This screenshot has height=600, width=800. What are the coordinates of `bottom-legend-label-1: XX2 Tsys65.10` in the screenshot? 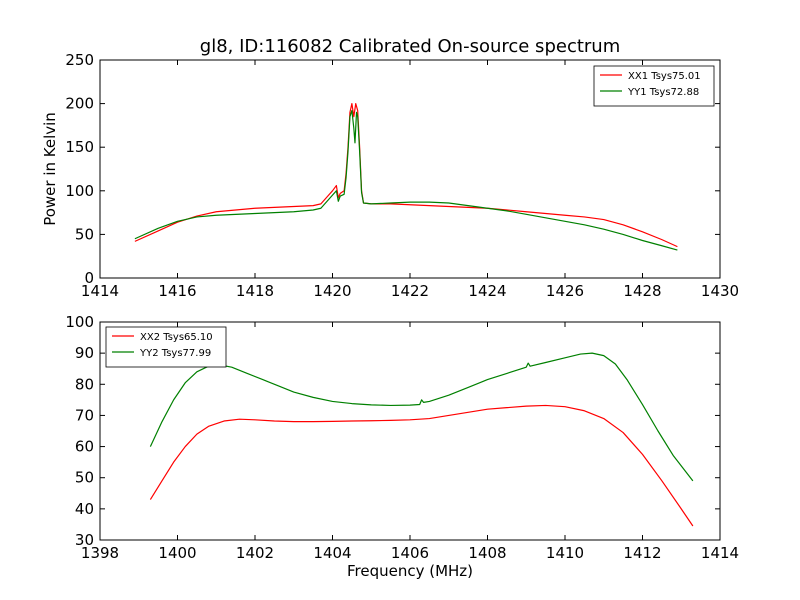 It's located at (176, 337).